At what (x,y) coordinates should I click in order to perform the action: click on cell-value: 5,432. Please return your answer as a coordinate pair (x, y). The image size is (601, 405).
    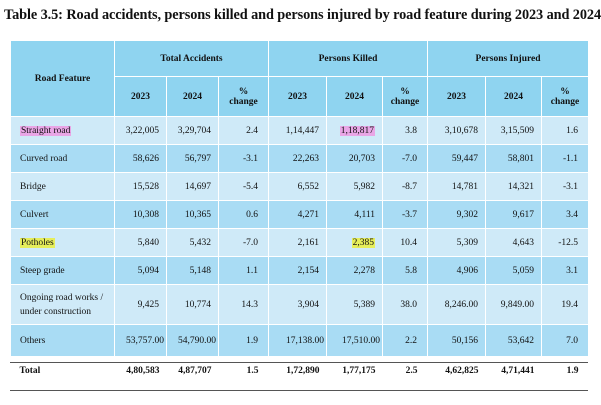
    Looking at the image, I should click on (192, 242).